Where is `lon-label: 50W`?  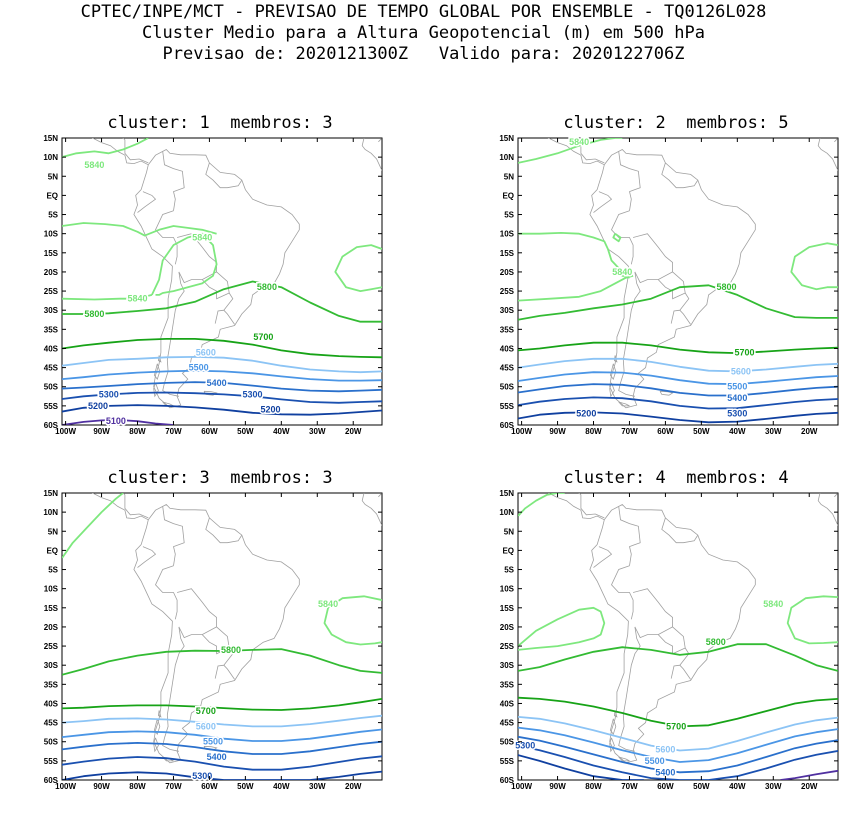 lon-label: 50W is located at coordinates (701, 431).